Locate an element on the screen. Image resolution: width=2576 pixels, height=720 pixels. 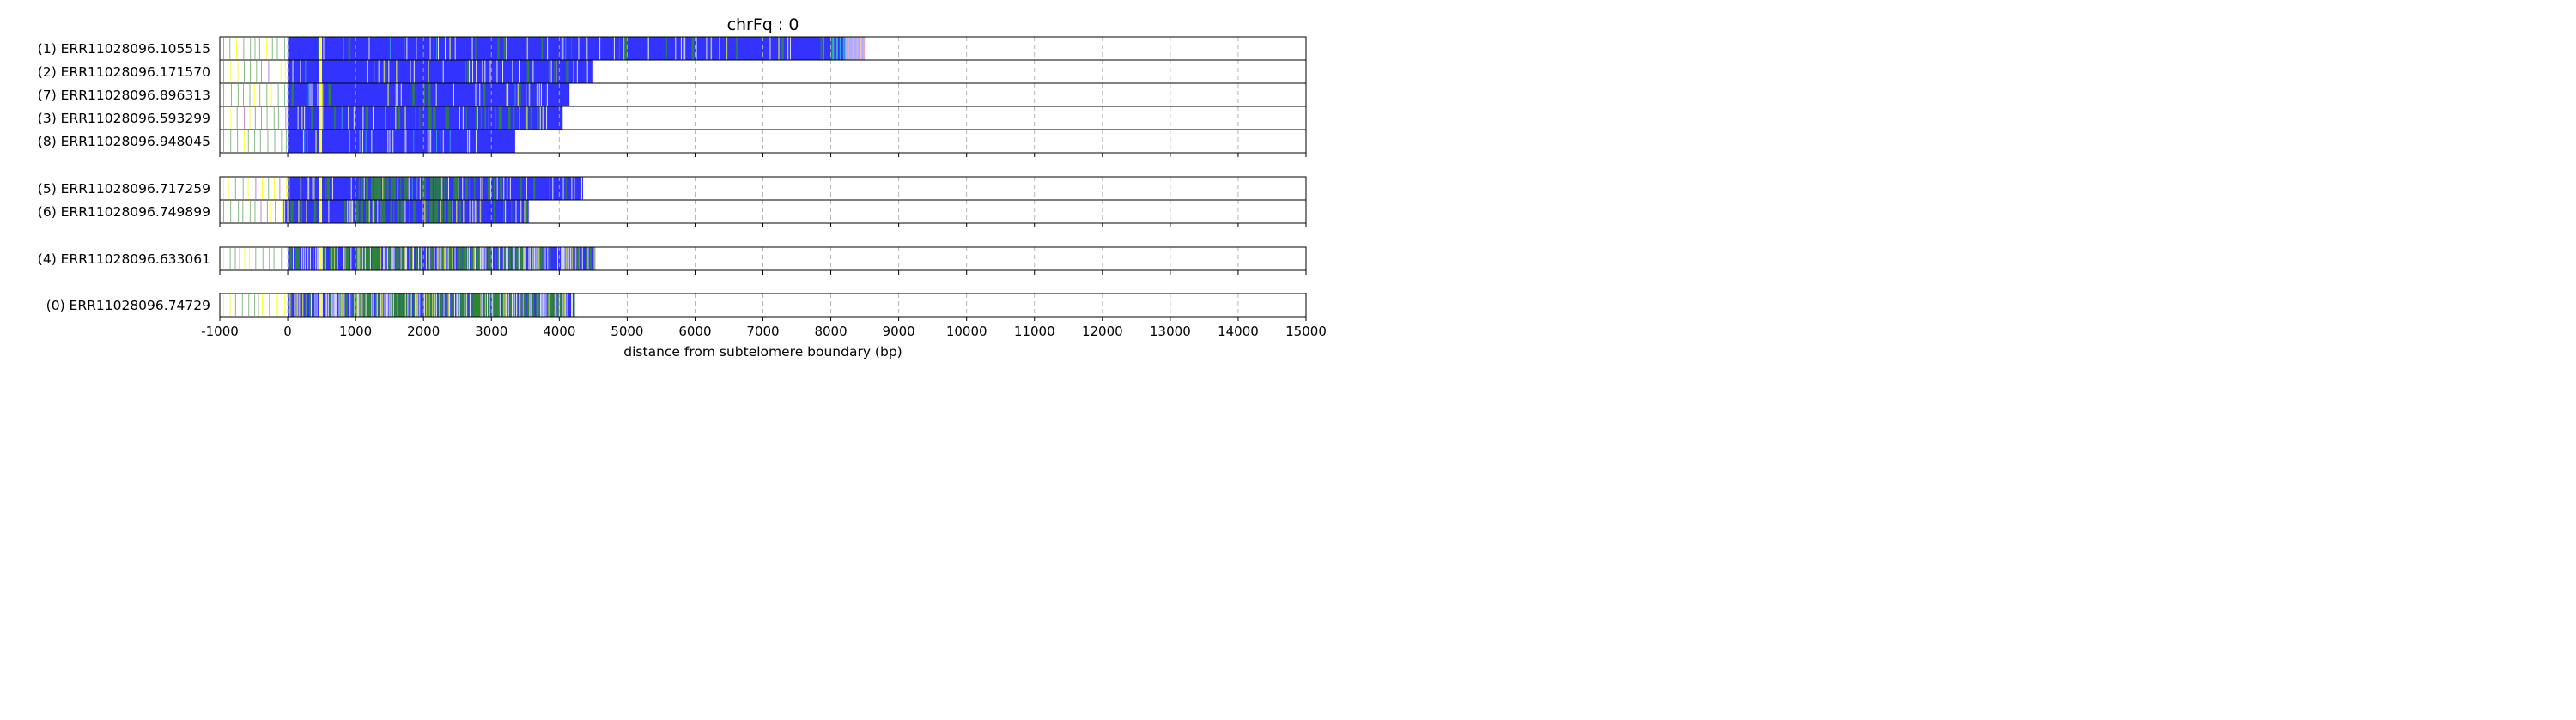
tick-label: 11000 is located at coordinates (1034, 332).